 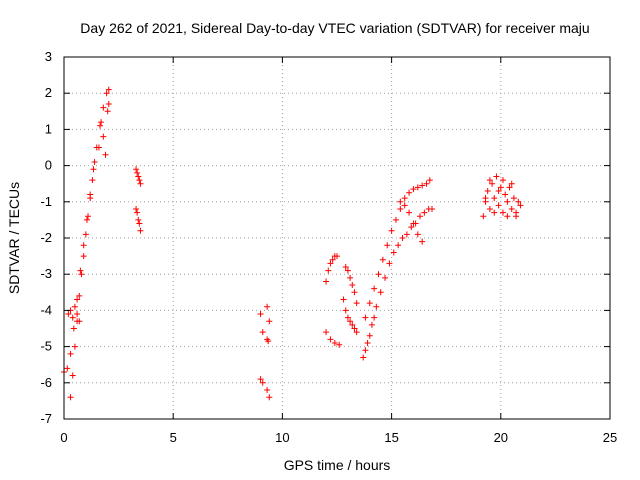 What do you see at coordinates (173, 437) in the screenshot?
I see `x-tick-label: 5` at bounding box center [173, 437].